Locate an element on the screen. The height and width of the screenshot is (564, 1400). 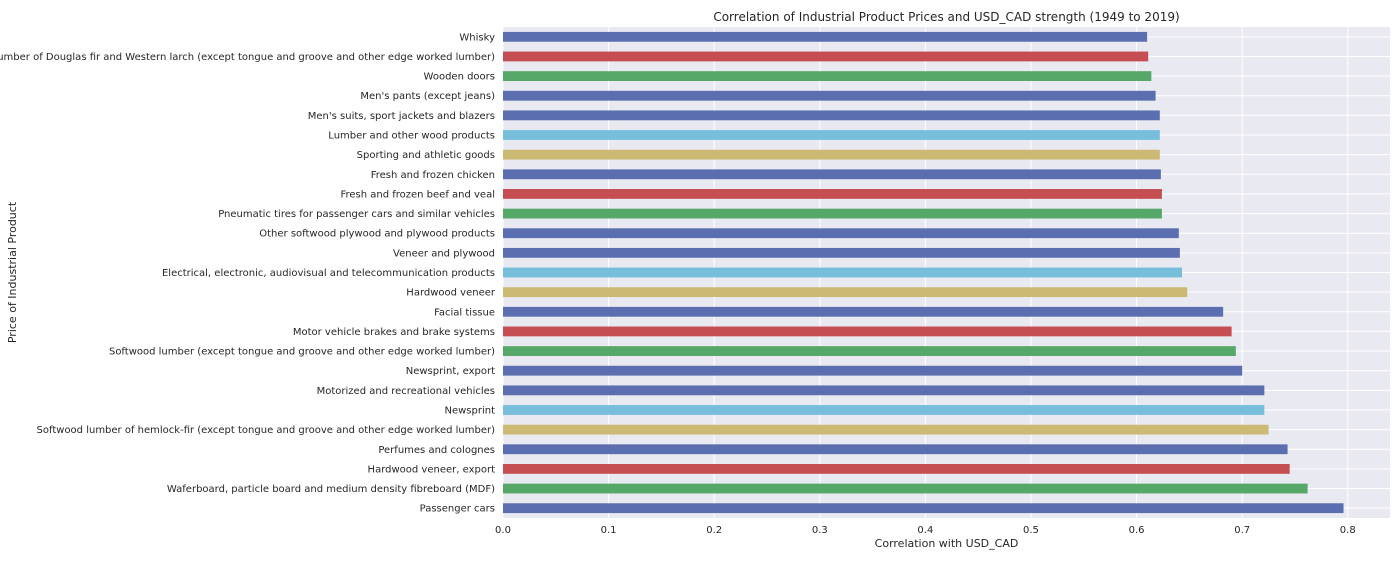
x-tick-label: 0.7 is located at coordinates (1242, 530).